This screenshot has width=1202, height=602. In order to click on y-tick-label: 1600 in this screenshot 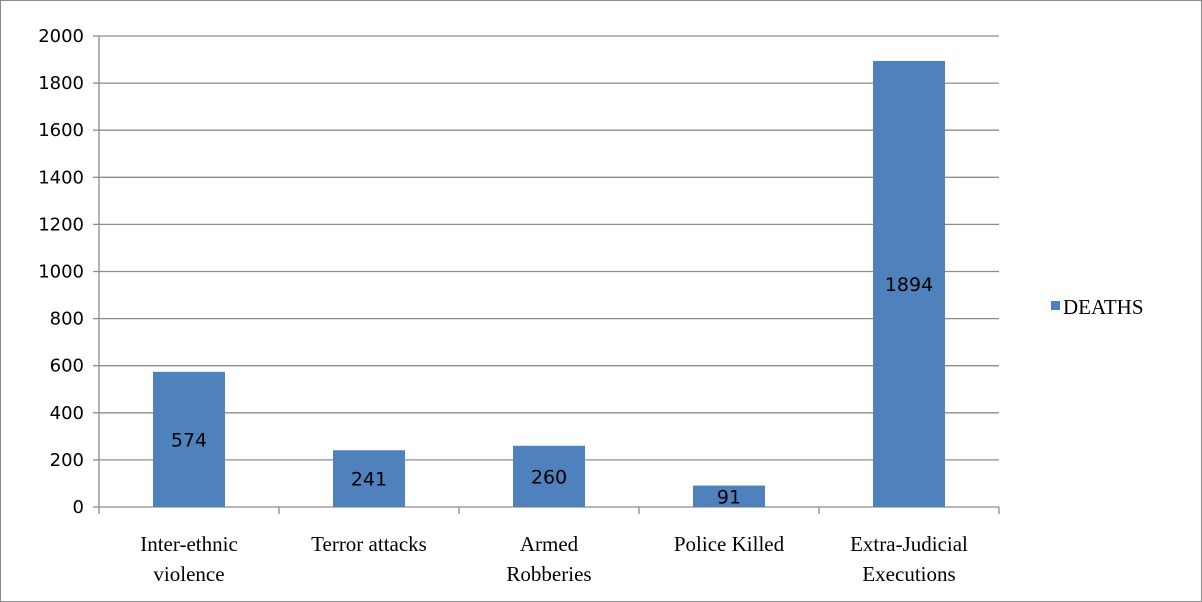, I will do `click(61, 130)`.